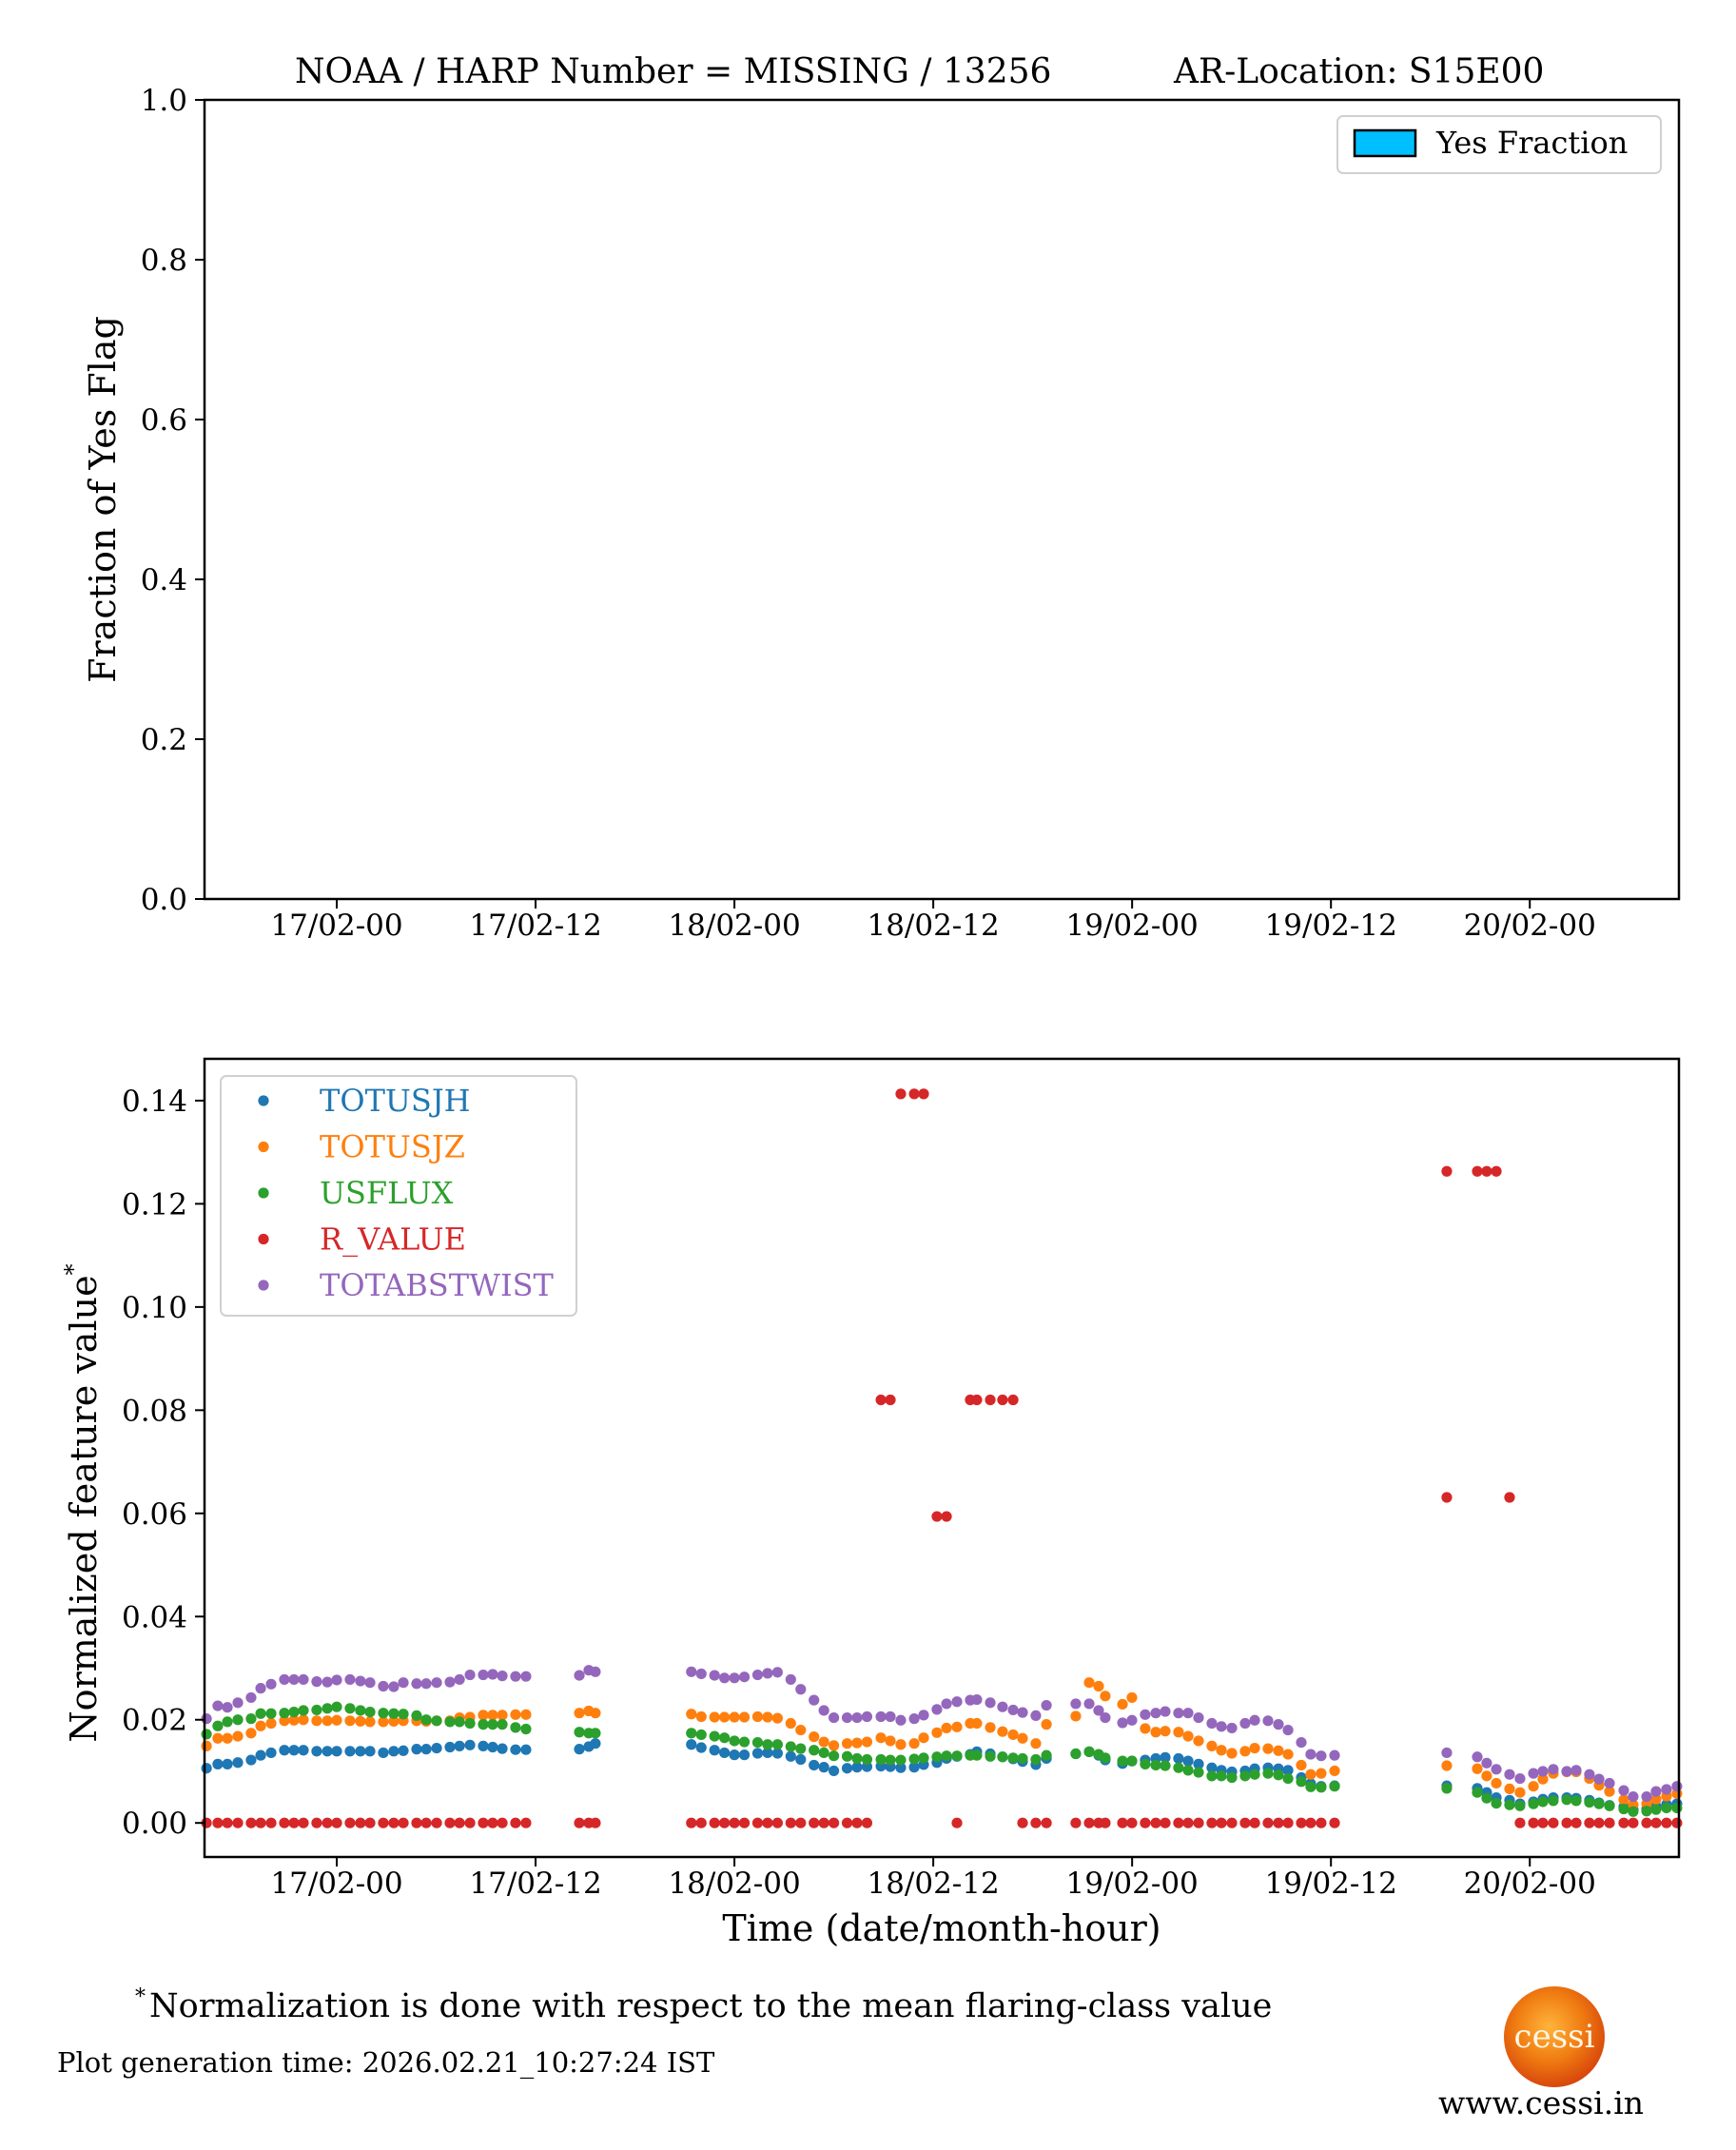 The width and height of the screenshot is (1736, 2150). Describe the element at coordinates (164, 420) in the screenshot. I see `top-y-tick-label: 0.6` at that location.